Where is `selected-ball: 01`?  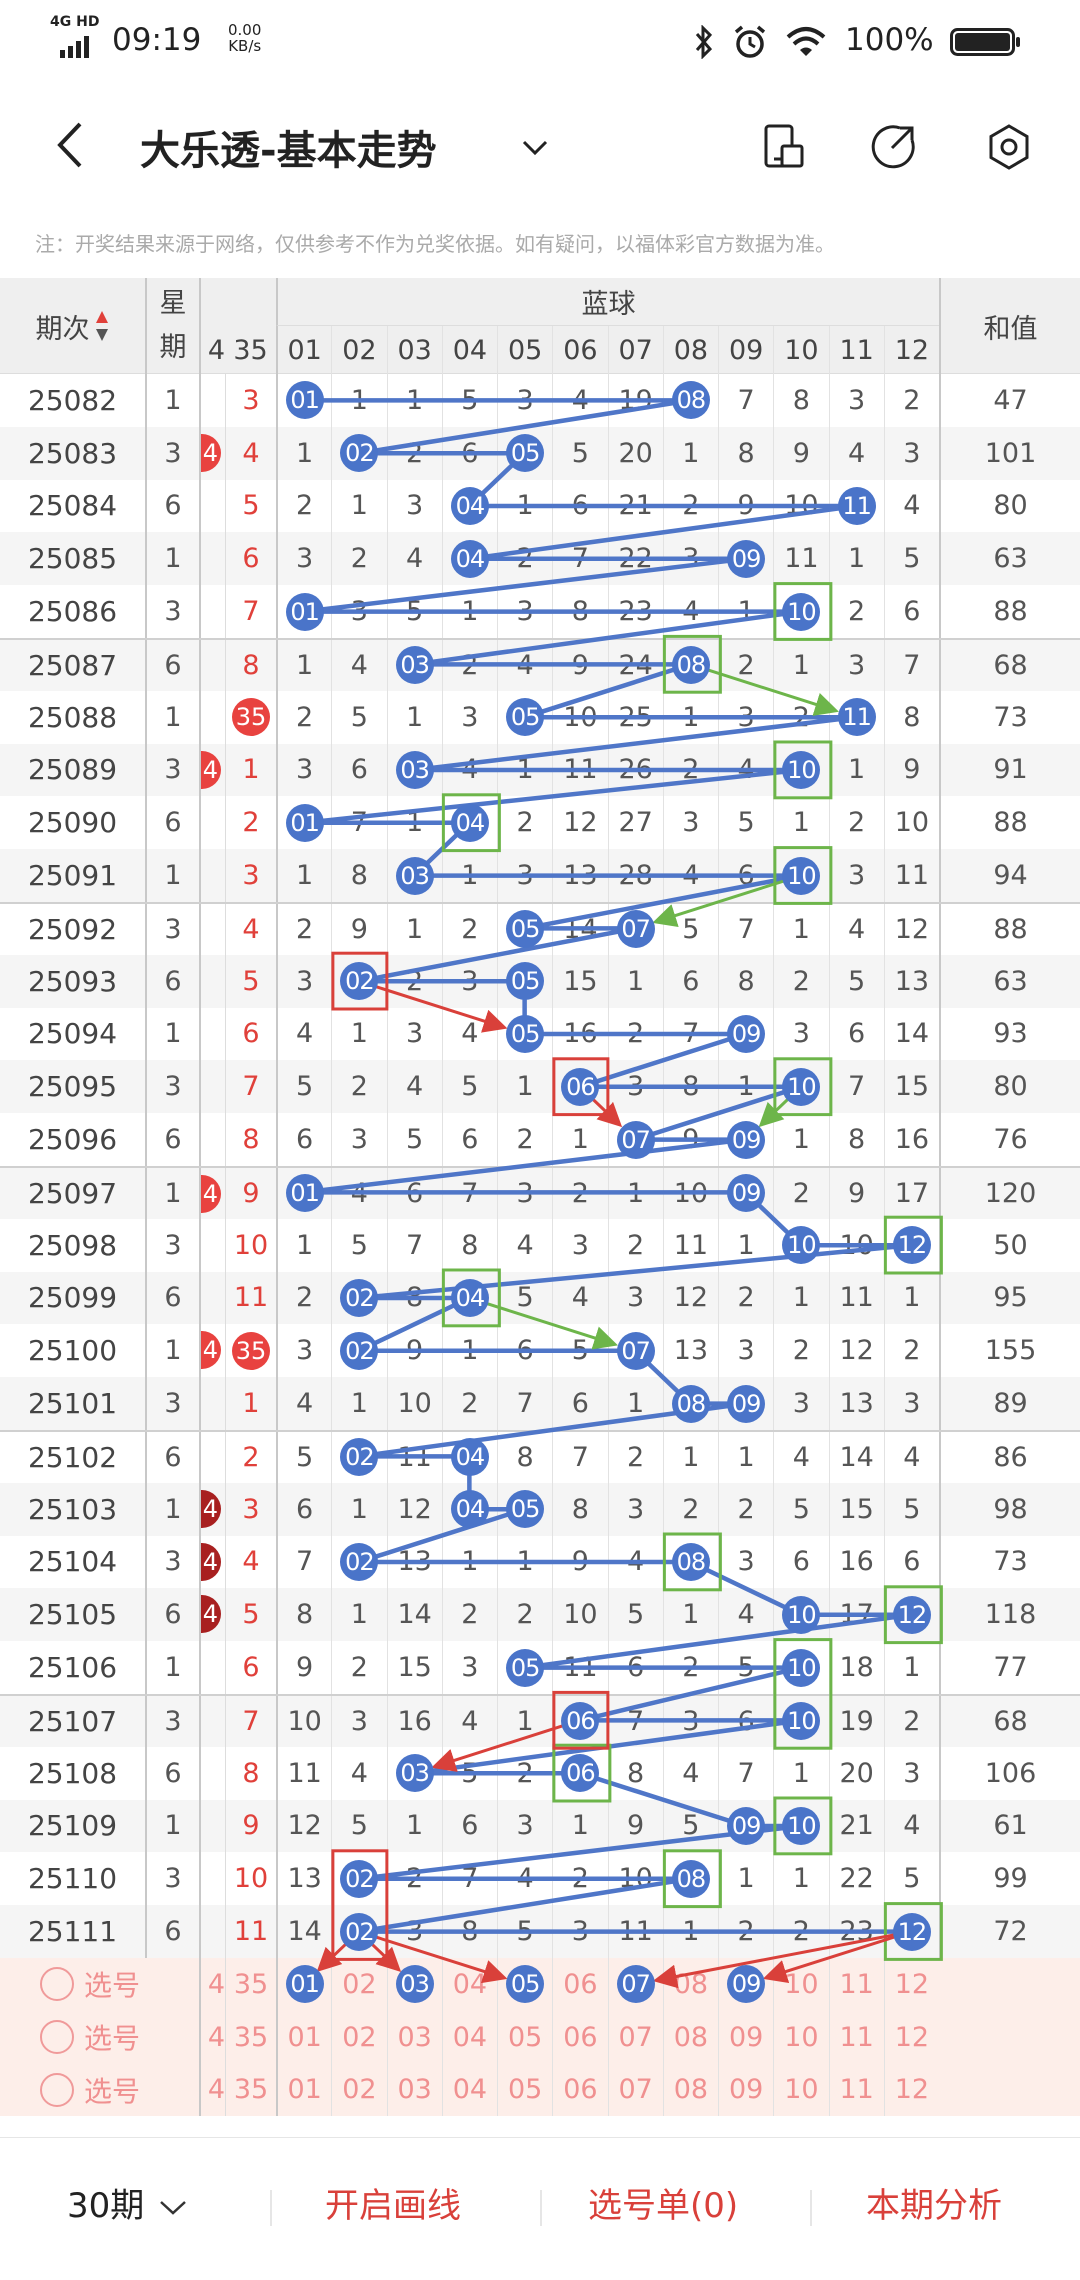 selected-ball: 01 is located at coordinates (304, 1984).